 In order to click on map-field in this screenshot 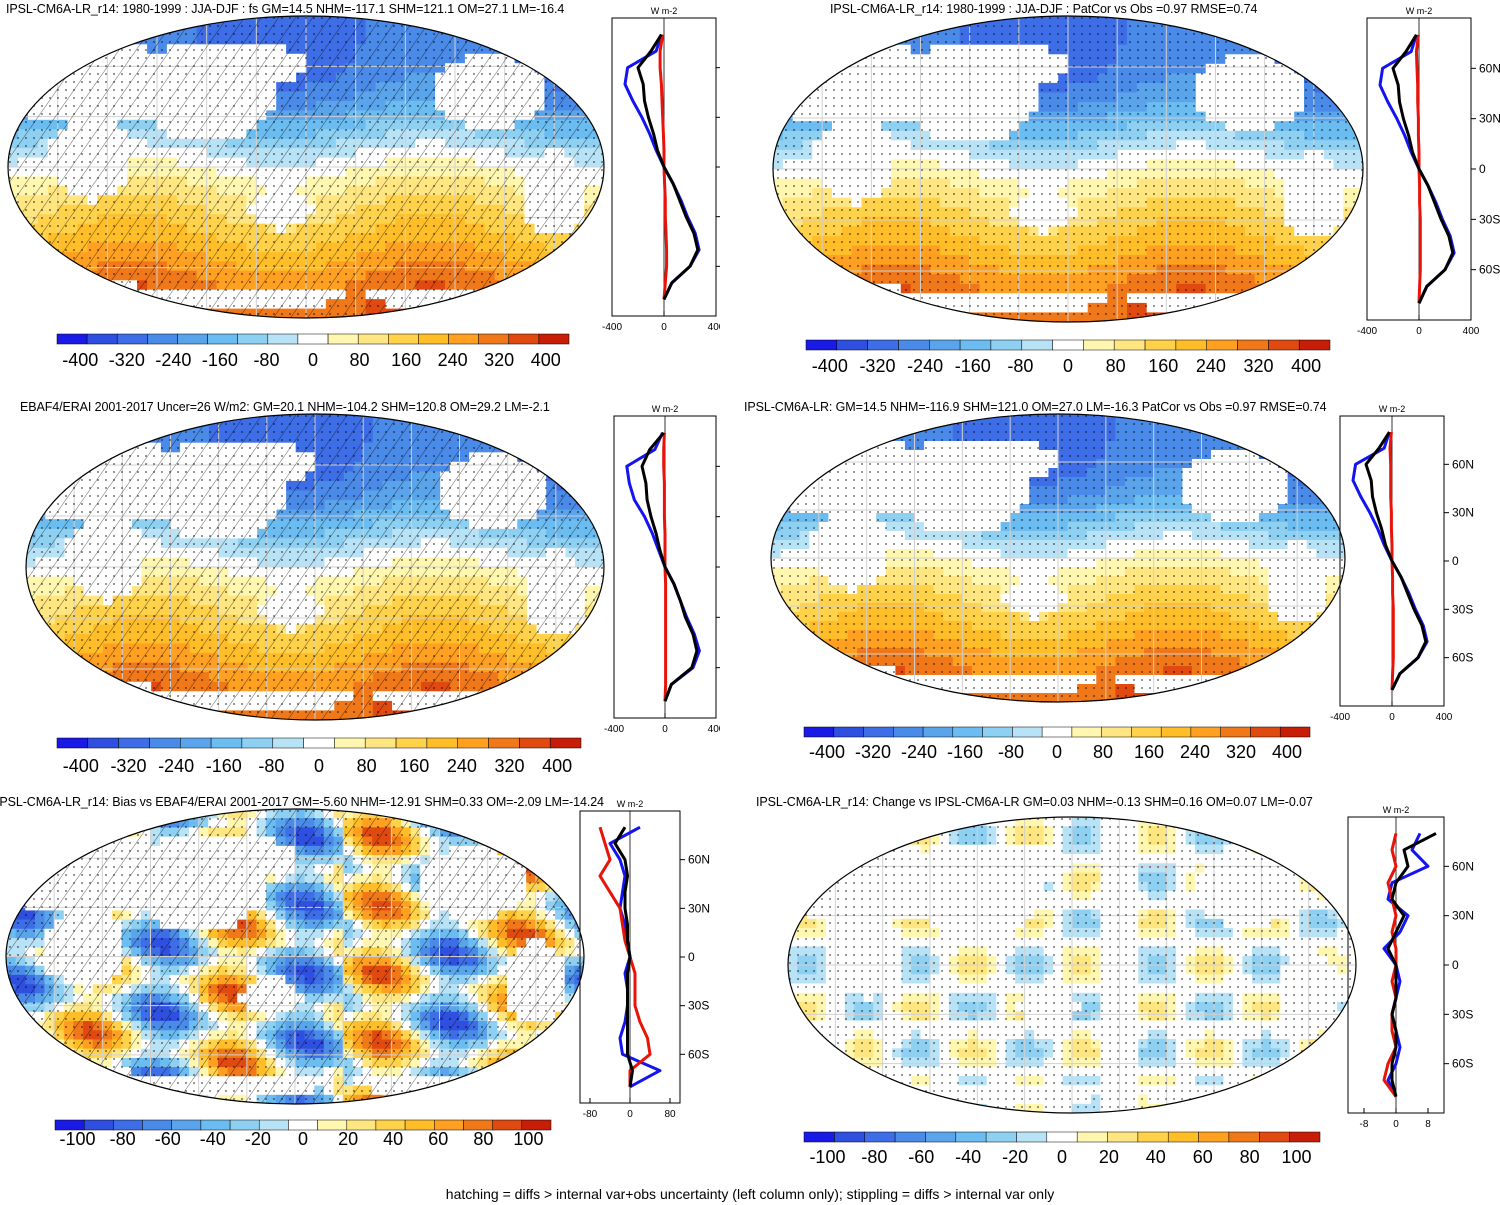, I will do `click(315, 567)`.